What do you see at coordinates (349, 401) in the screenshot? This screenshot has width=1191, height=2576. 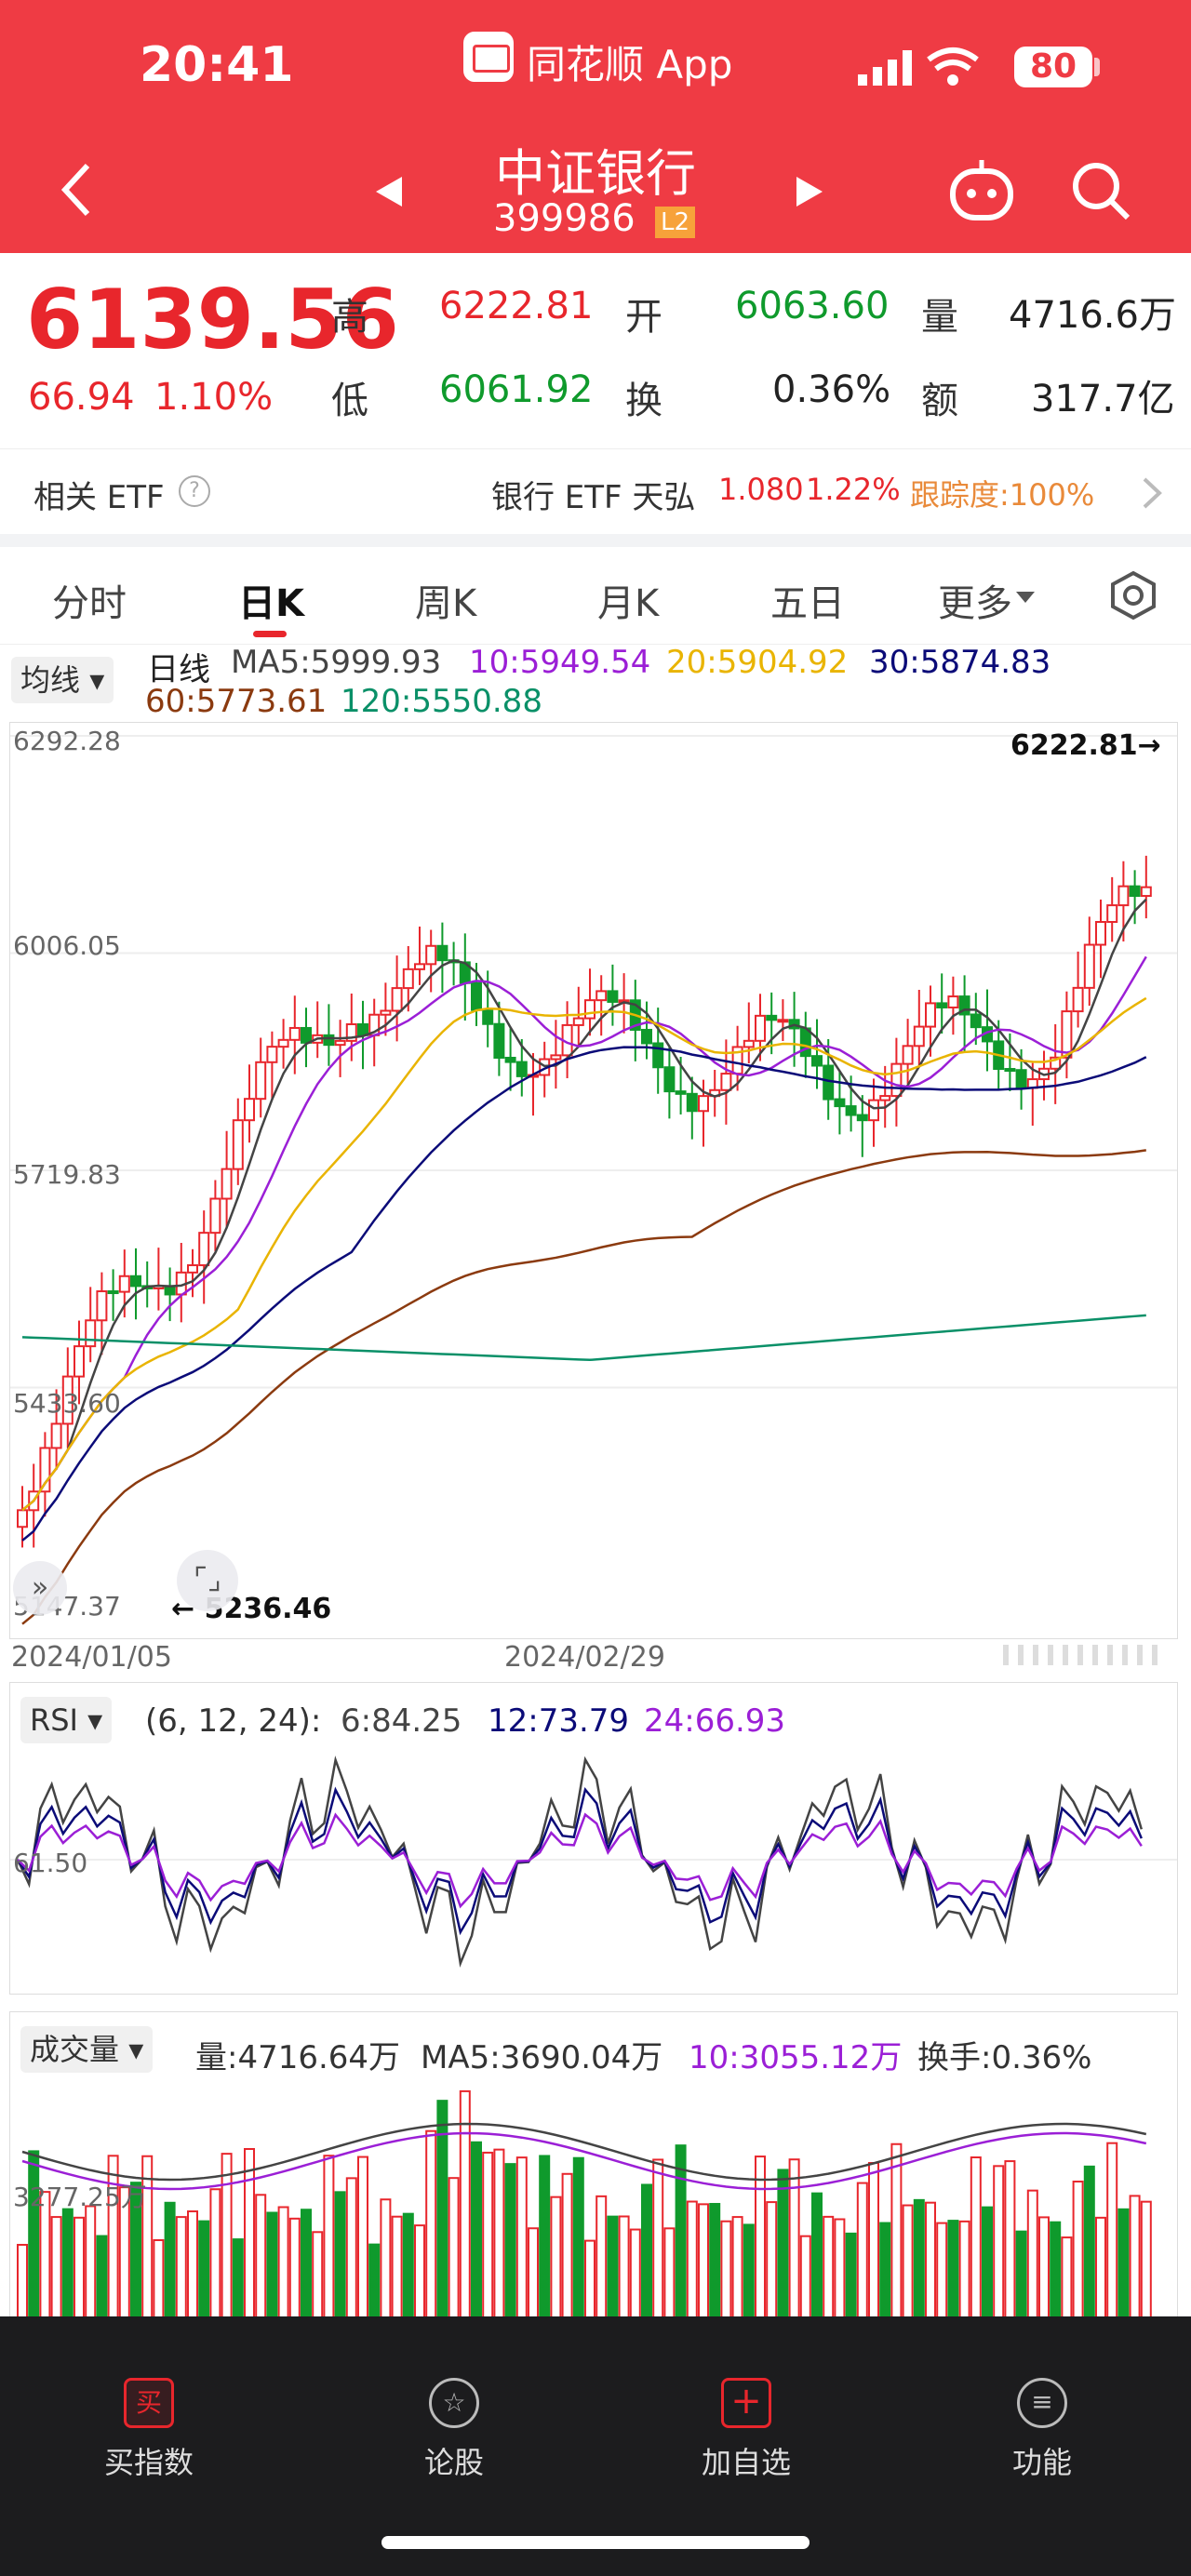 I see `low-label: 低` at bounding box center [349, 401].